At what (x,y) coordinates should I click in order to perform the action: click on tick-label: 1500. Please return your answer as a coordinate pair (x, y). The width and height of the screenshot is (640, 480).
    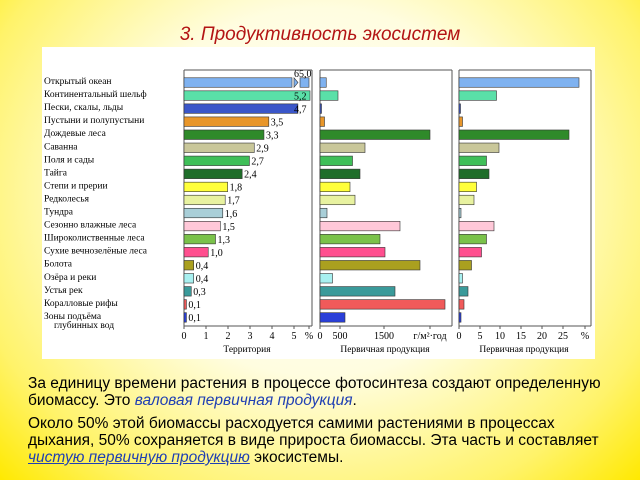
    Looking at the image, I should click on (384, 336).